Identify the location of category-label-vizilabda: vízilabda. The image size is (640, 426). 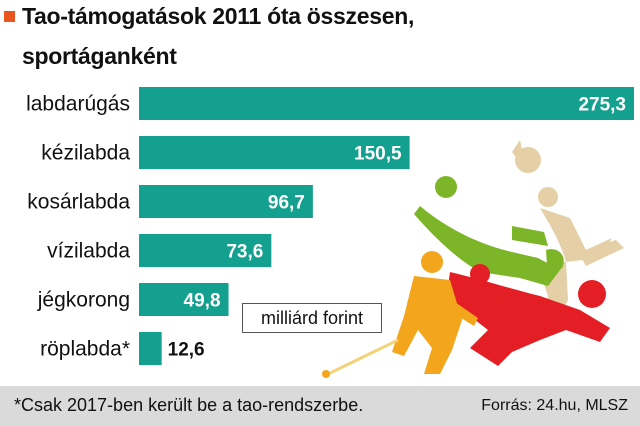
(88, 251).